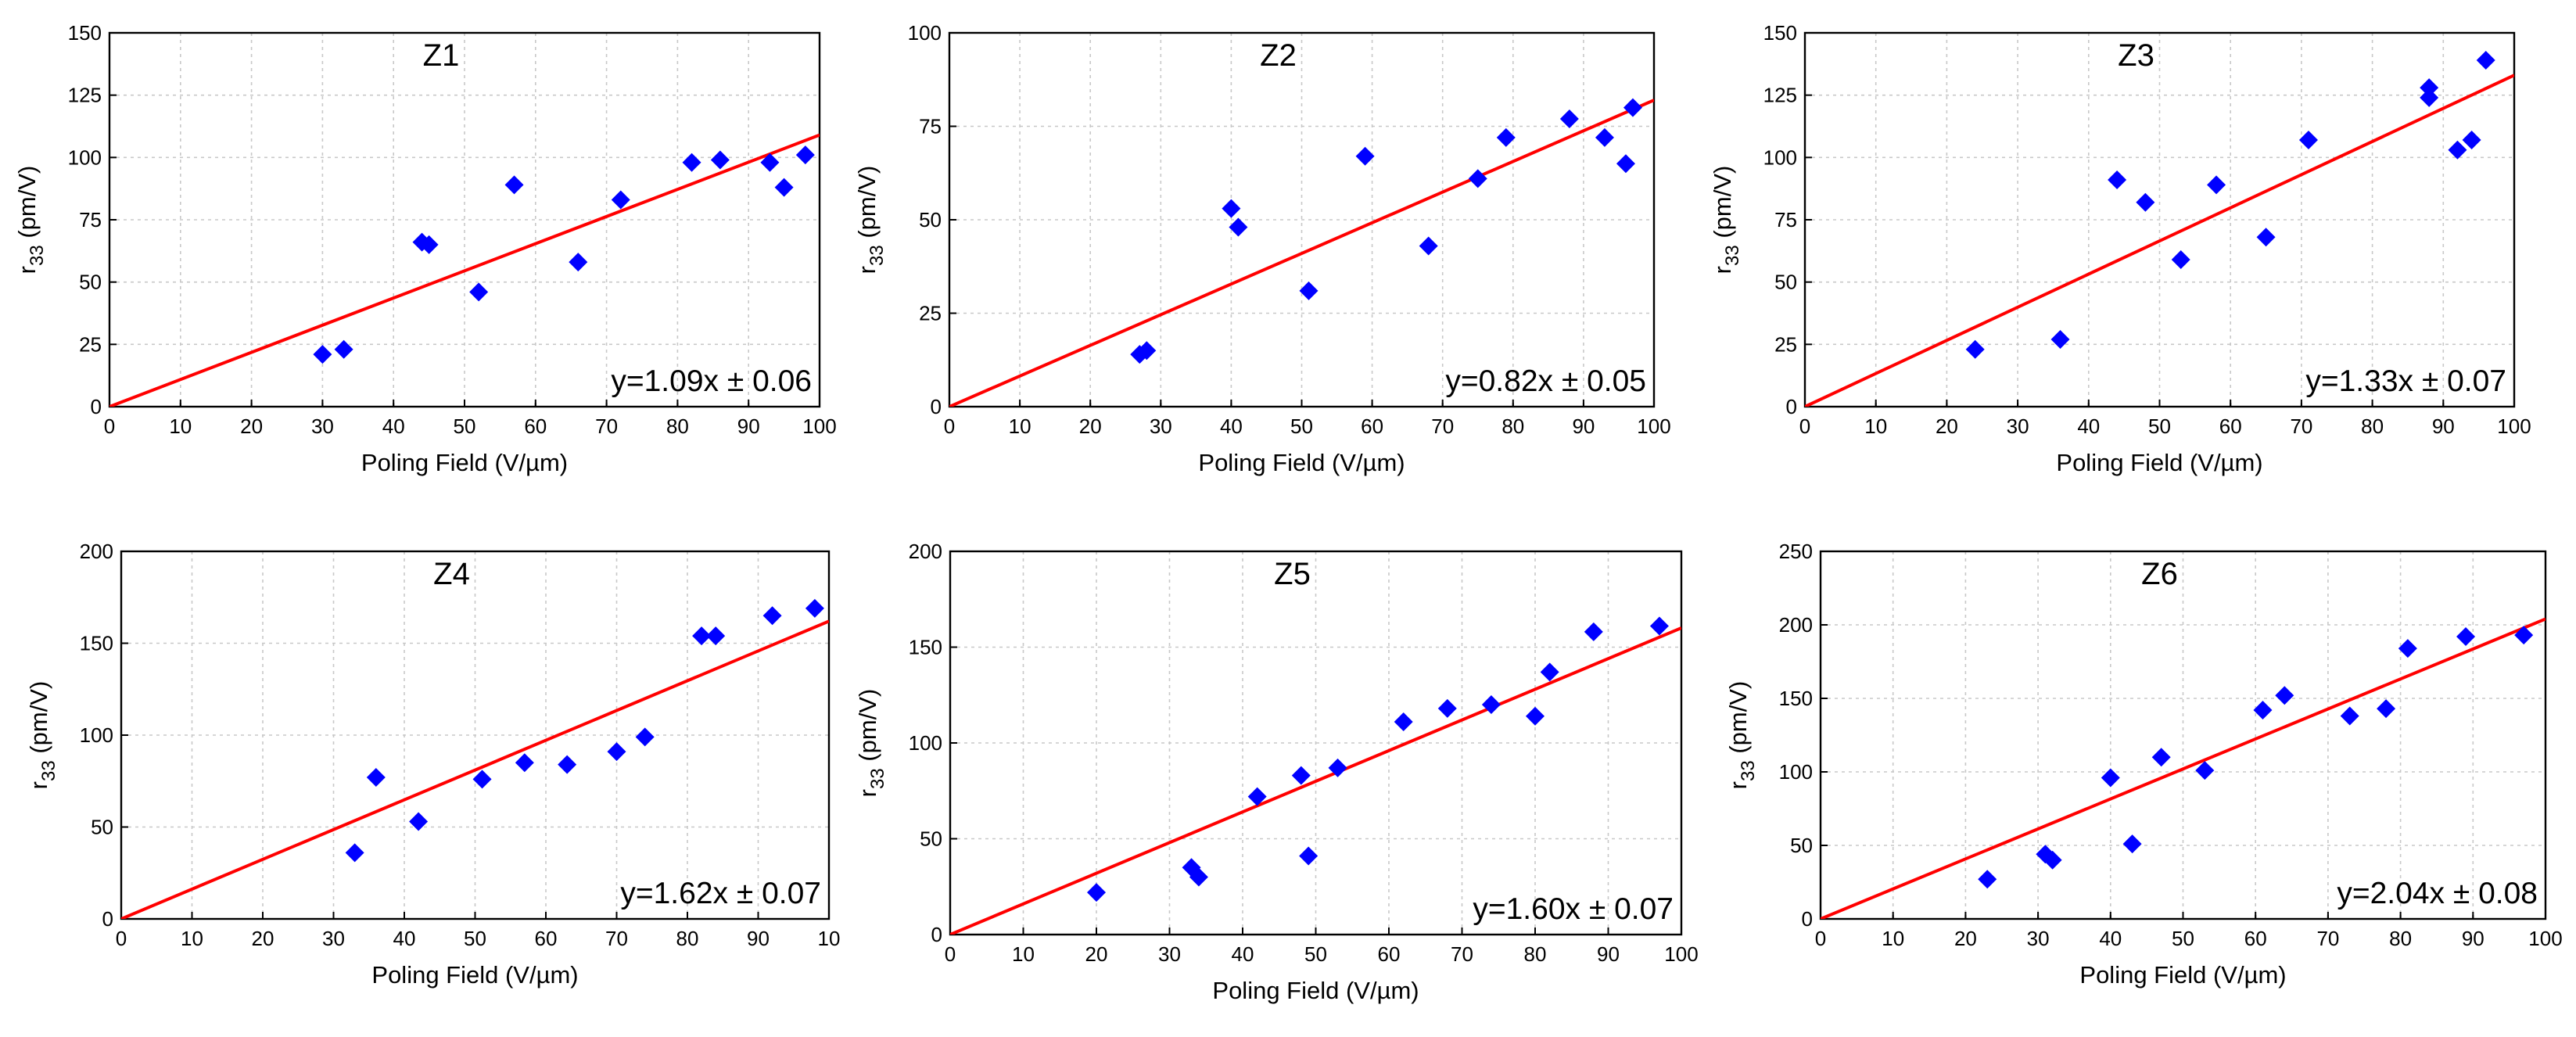 This screenshot has width=2576, height=1037. Describe the element at coordinates (475, 769) in the screenshot. I see `fit-line` at that location.